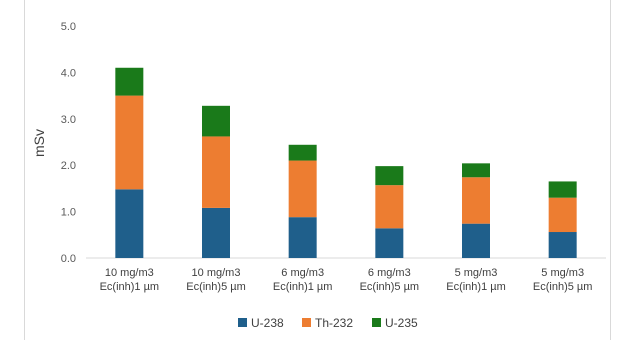 The image size is (617, 340). I want to click on y-tick-label: 1.0, so click(68, 213).